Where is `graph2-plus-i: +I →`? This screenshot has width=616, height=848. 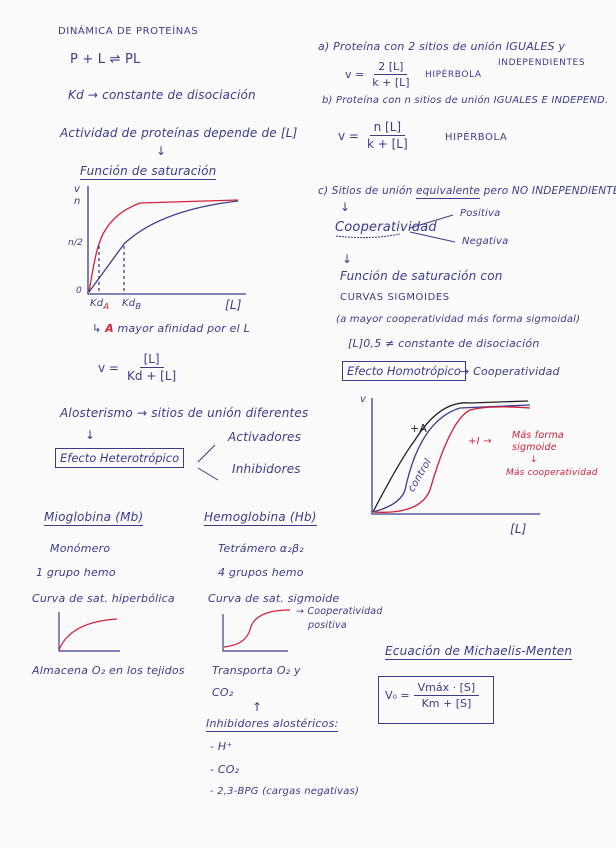 graph2-plus-i: +I → is located at coordinates (480, 441).